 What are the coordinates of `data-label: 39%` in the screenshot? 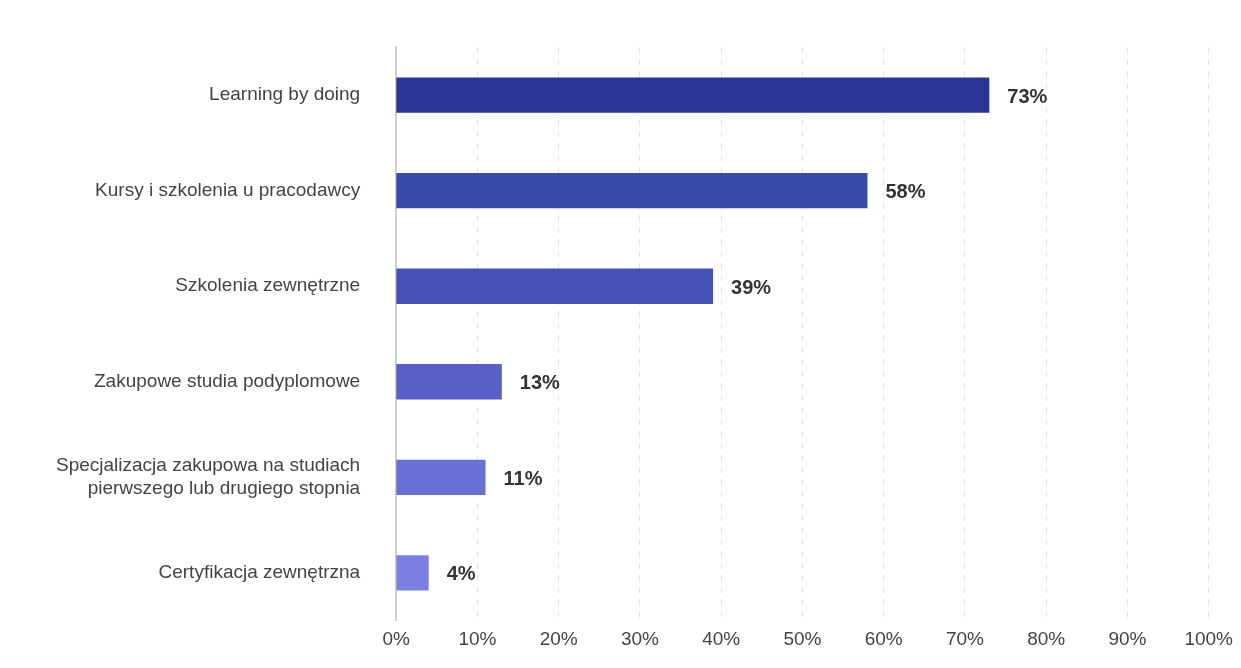 It's located at (751, 286).